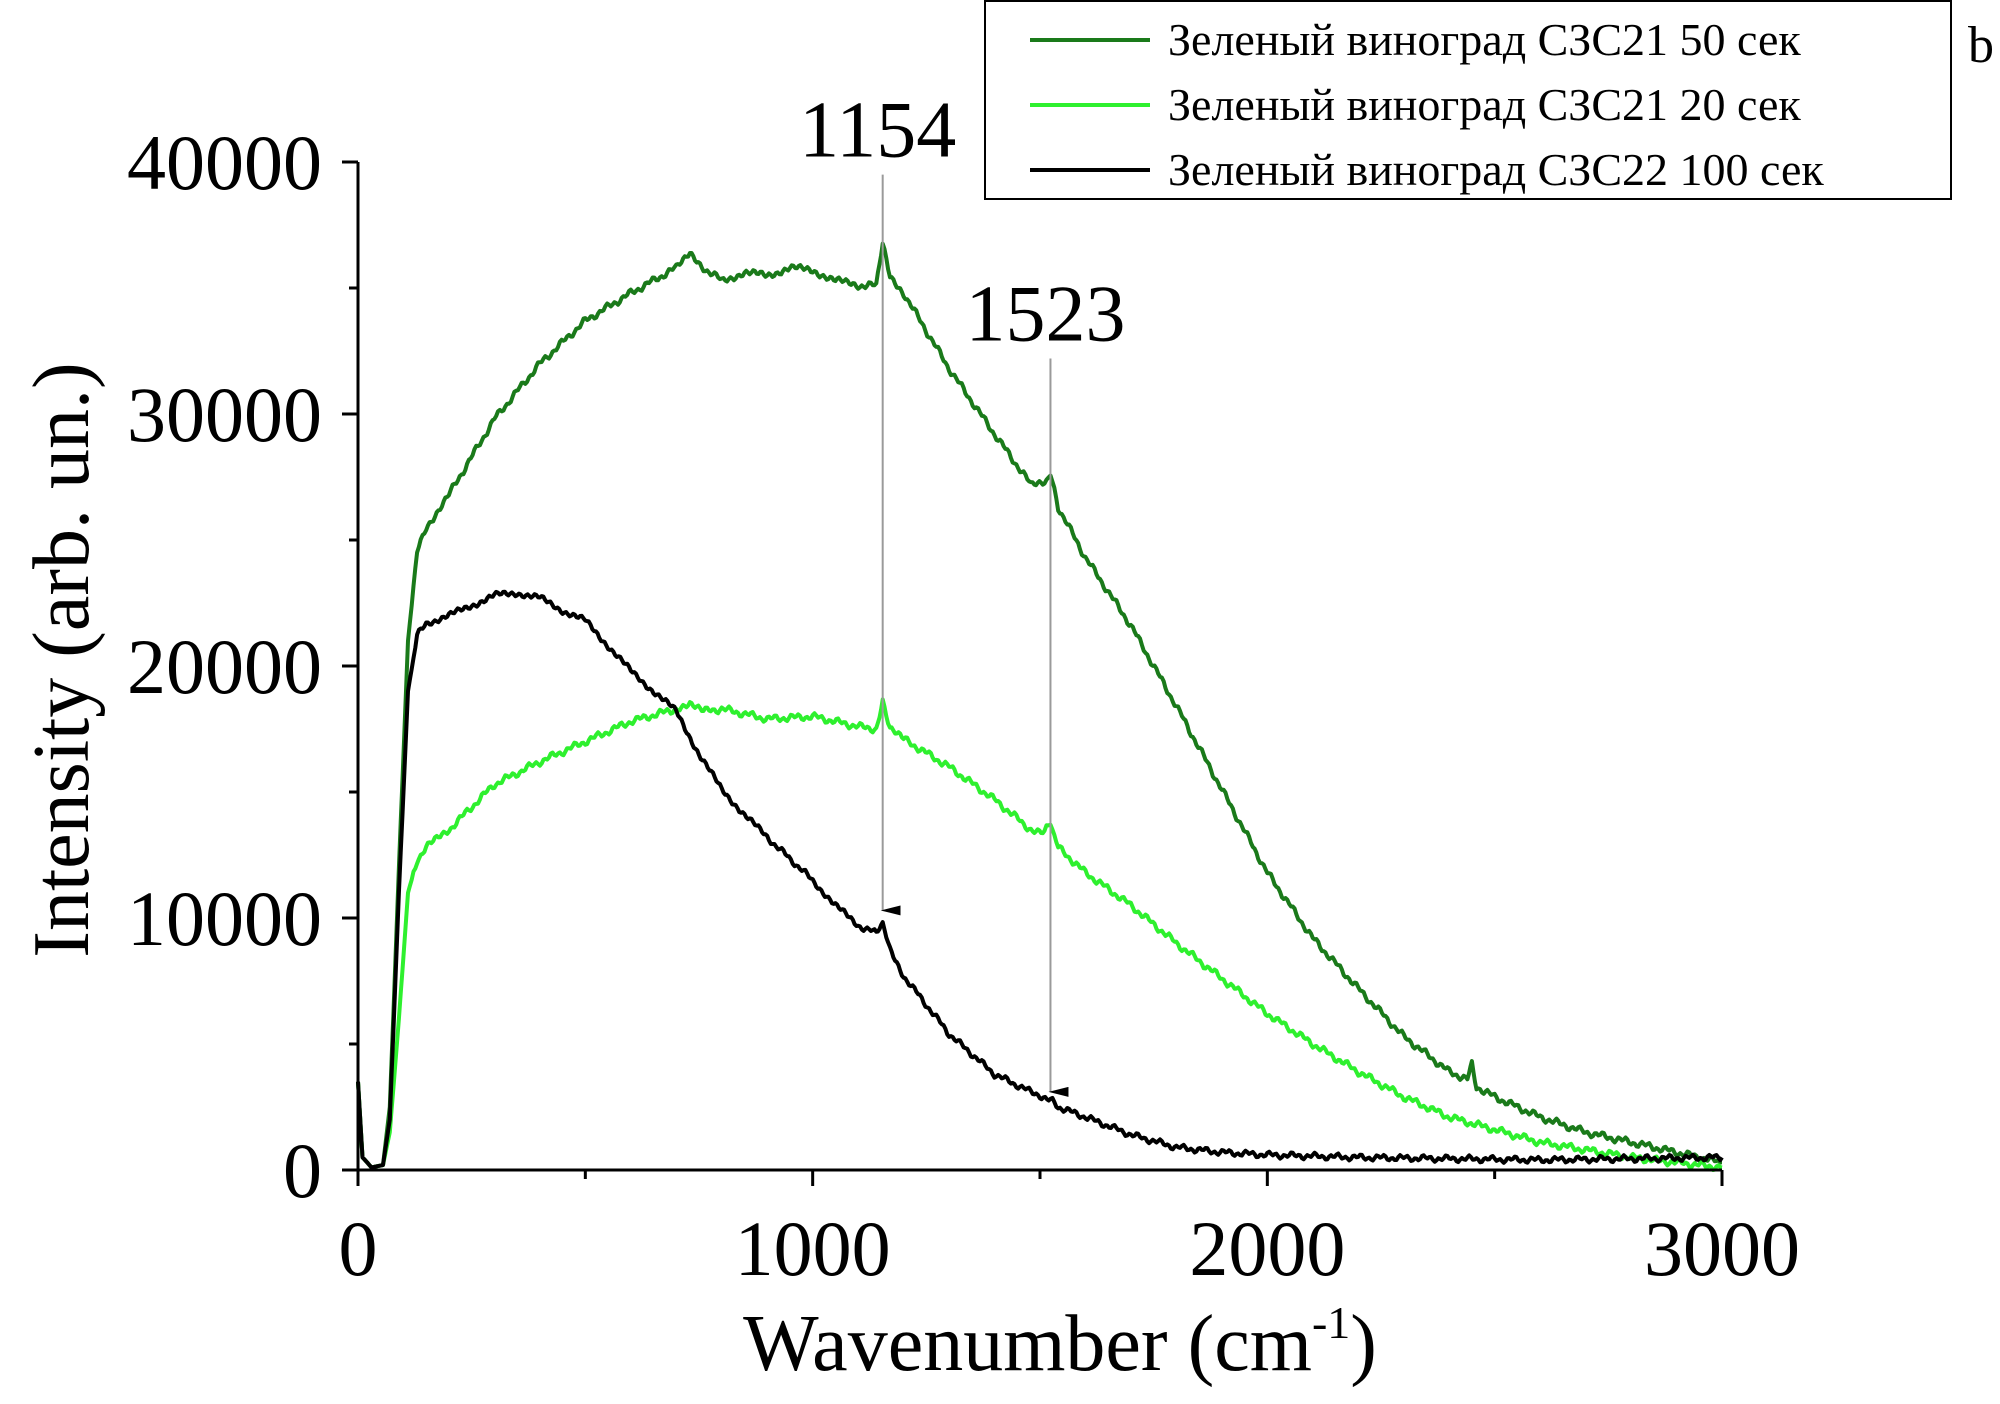  Describe the element at coordinates (1484, 104) in the screenshot. I see `legend-label-2: Зеленый виноград СЗС21 20 сек` at that location.